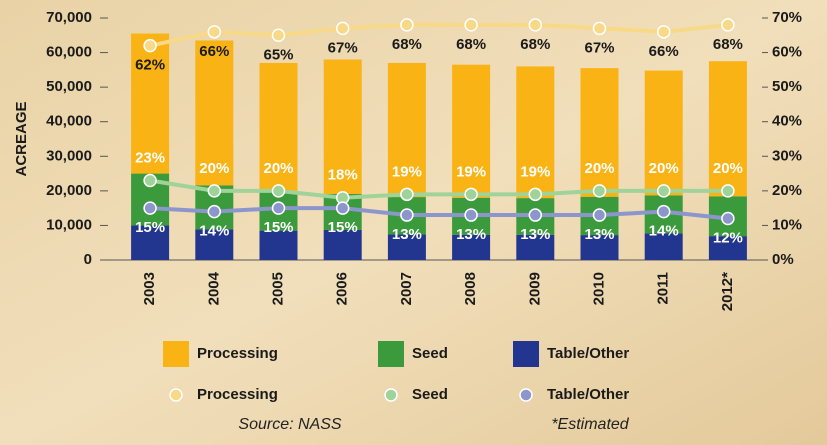 This screenshot has width=827, height=445. Describe the element at coordinates (728, 237) in the screenshot. I see `data-label: 12%` at that location.